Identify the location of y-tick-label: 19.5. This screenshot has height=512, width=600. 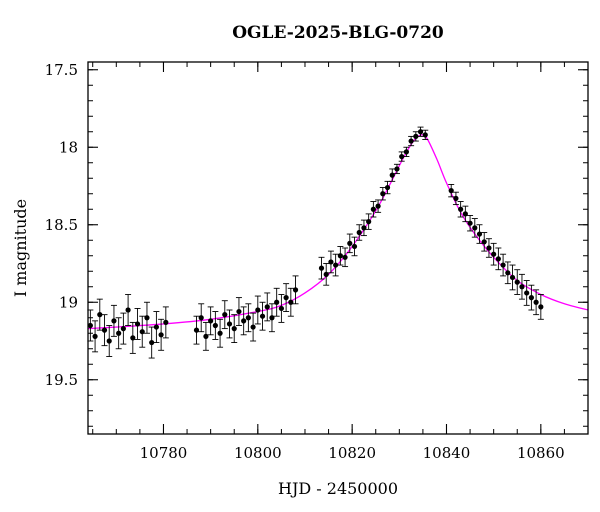
(61, 380).